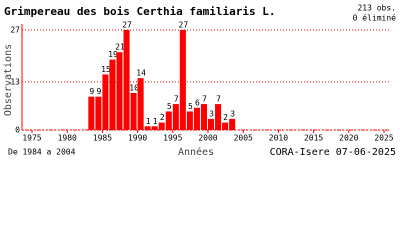  Describe the element at coordinates (102, 138) in the screenshot. I see `x-tick-label: 1985` at that location.